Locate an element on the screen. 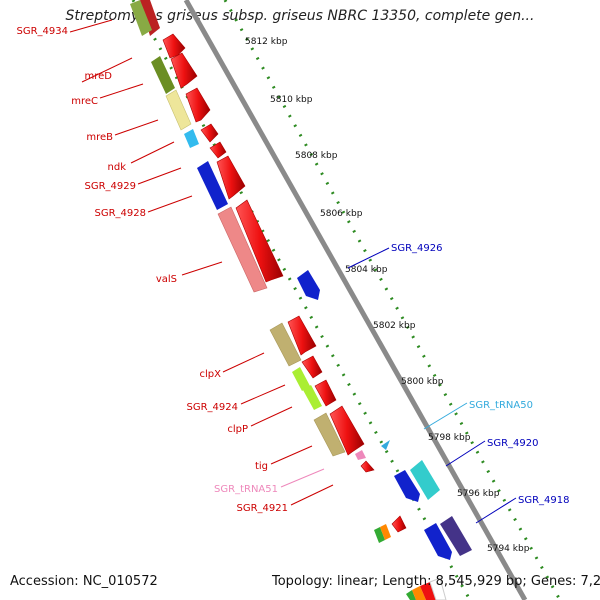 The image size is (600, 600). gene-box-mred is located at coordinates (163, 75).